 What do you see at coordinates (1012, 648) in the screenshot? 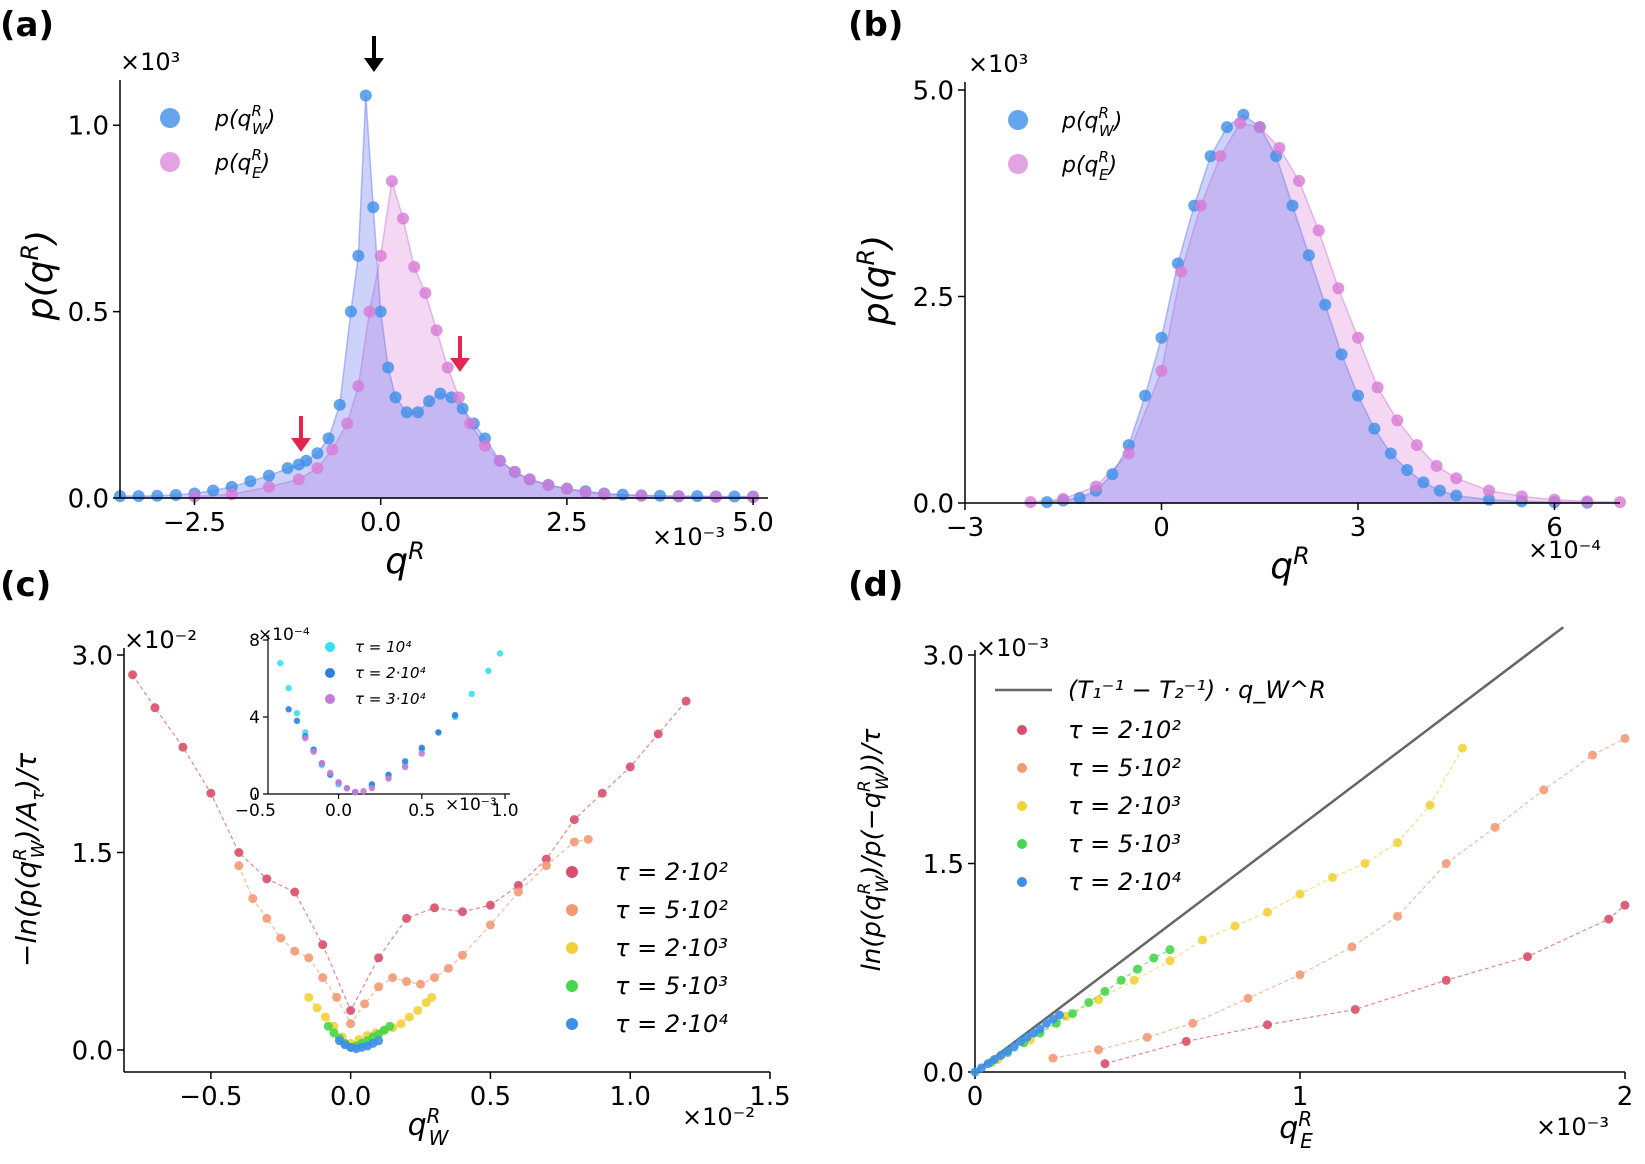
I see `panel-d-y-multiplier: ×10⁻³` at bounding box center [1012, 648].